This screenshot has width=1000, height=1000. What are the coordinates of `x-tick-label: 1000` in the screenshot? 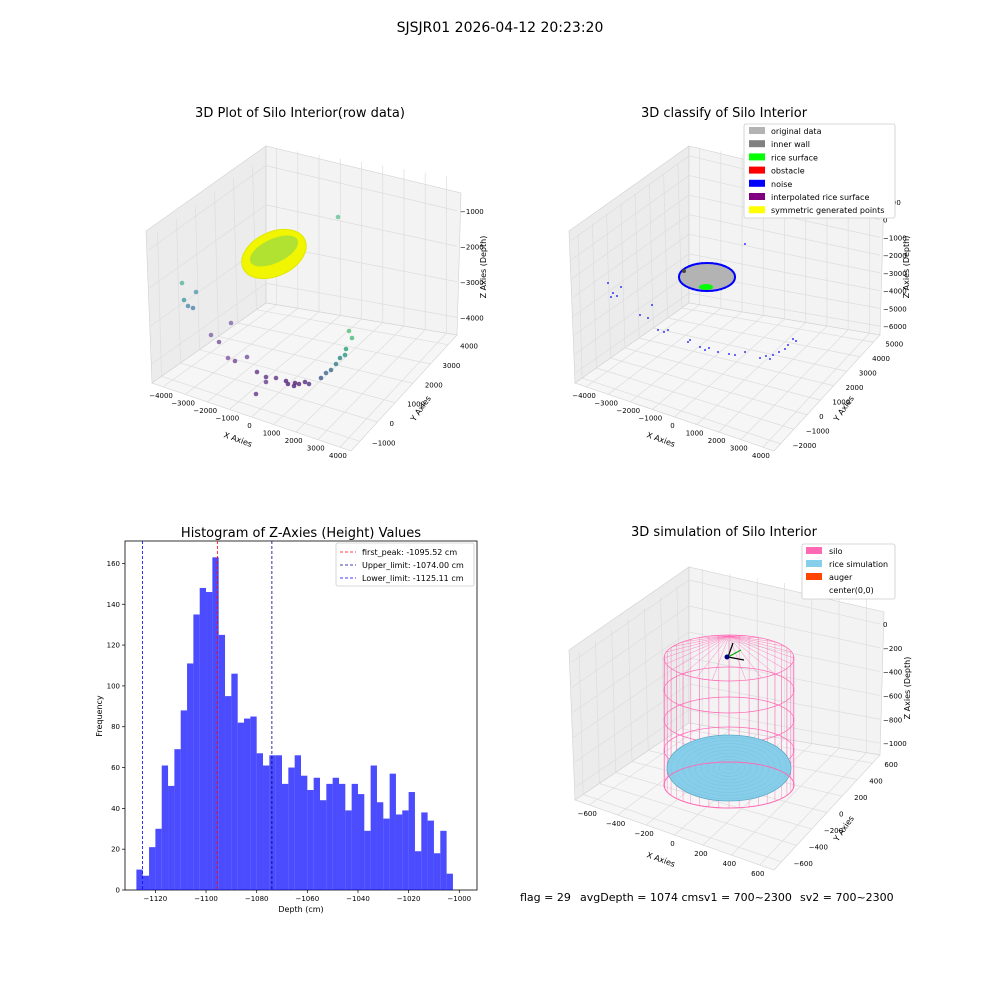 It's located at (272, 434).